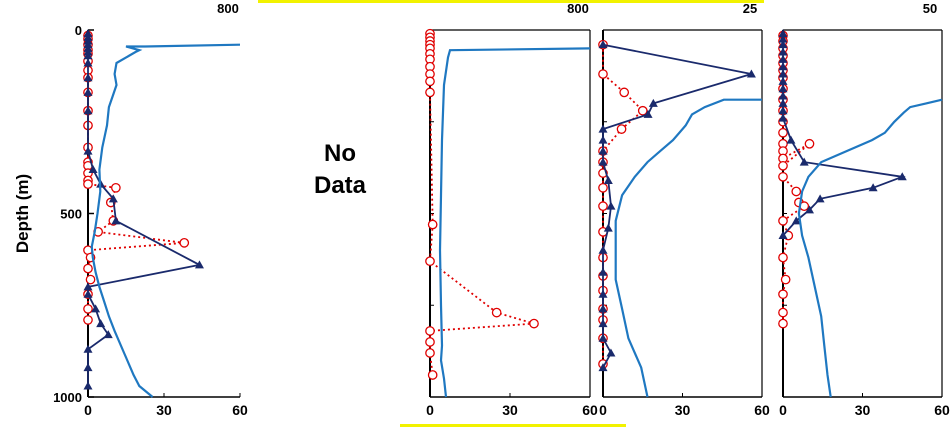  I want to click on no-data-note: No Data, so click(340, 170).